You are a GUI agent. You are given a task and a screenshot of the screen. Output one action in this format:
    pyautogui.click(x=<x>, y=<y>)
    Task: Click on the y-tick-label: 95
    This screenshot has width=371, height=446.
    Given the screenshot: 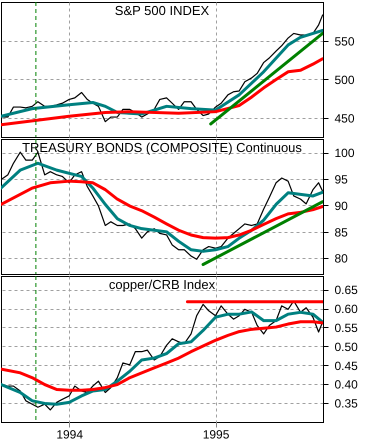 What is the action you would take?
    pyautogui.click(x=341, y=179)
    